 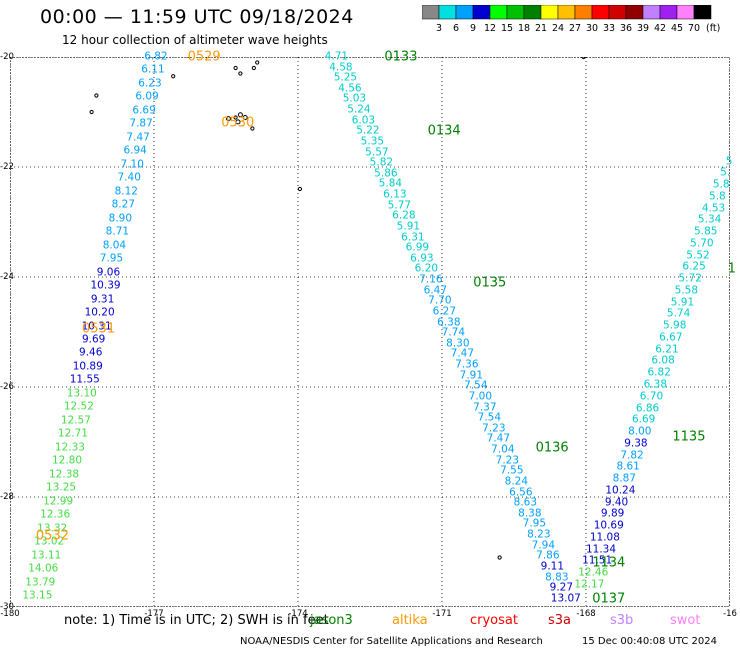 What do you see at coordinates (685, 620) in the screenshot?
I see `satellite-swot: swot` at bounding box center [685, 620].